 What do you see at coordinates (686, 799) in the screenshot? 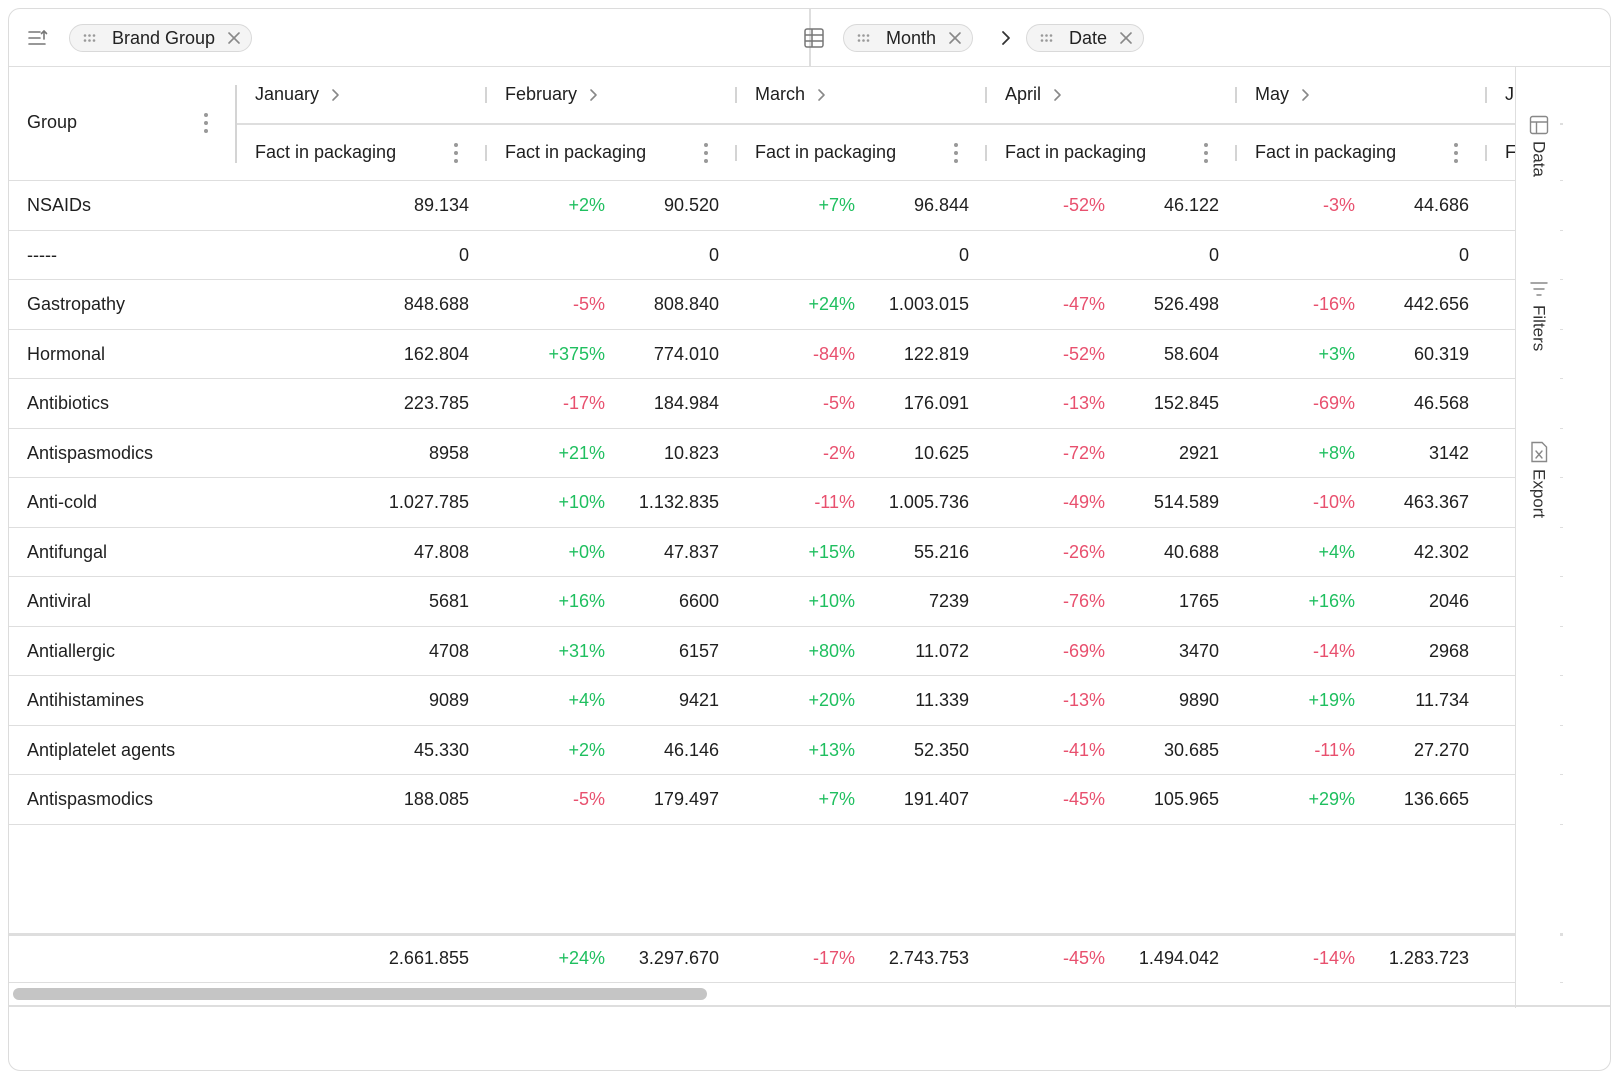
I see `value-cell: 179.497` at bounding box center [686, 799].